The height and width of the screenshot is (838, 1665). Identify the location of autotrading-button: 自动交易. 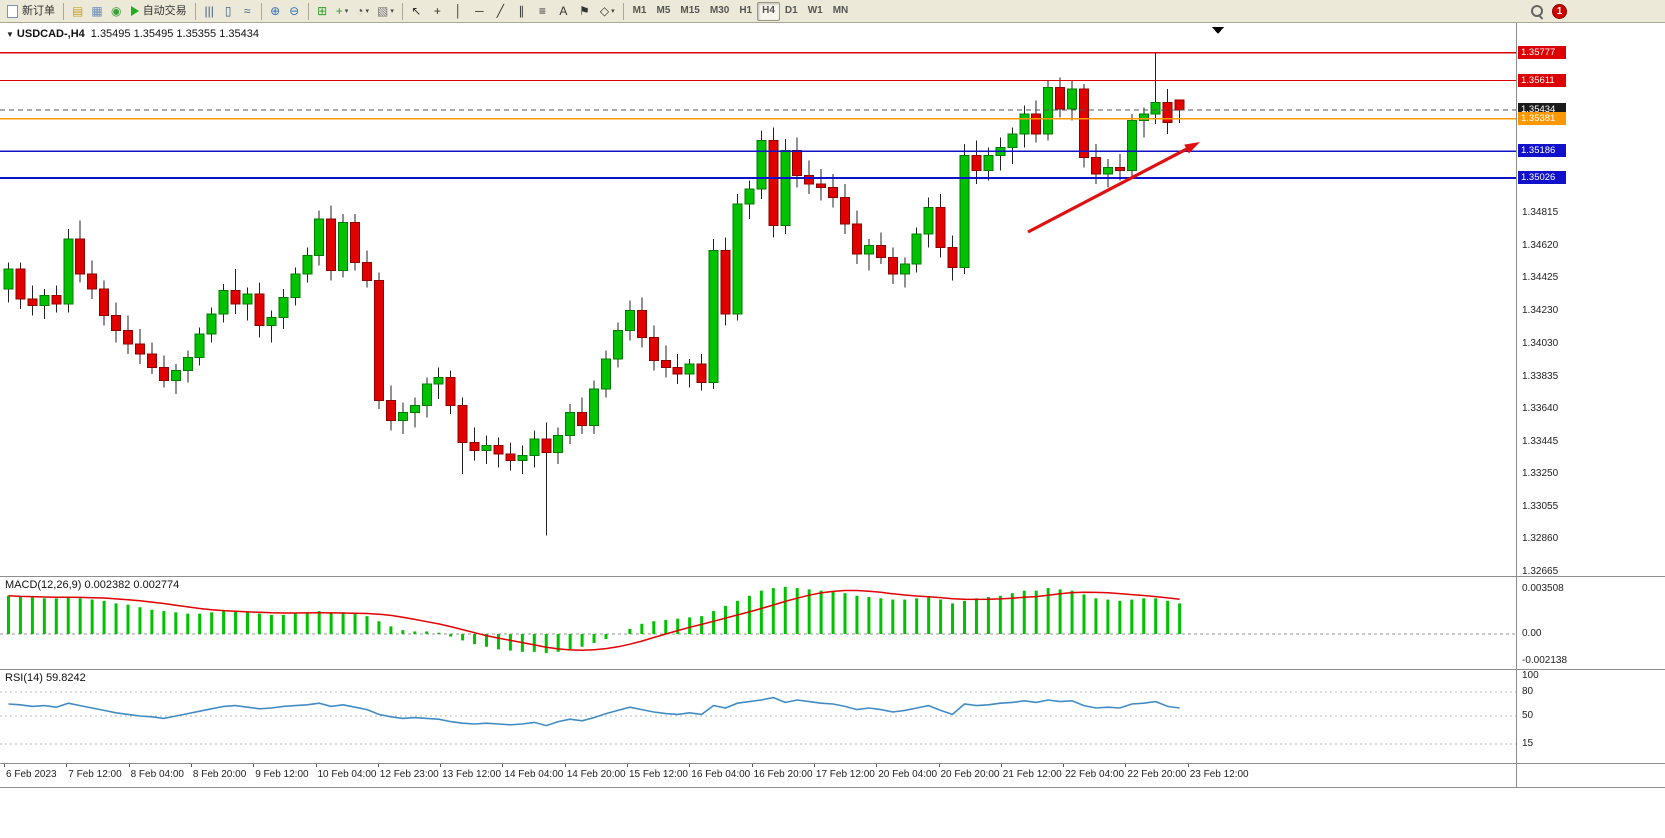
(159, 11).